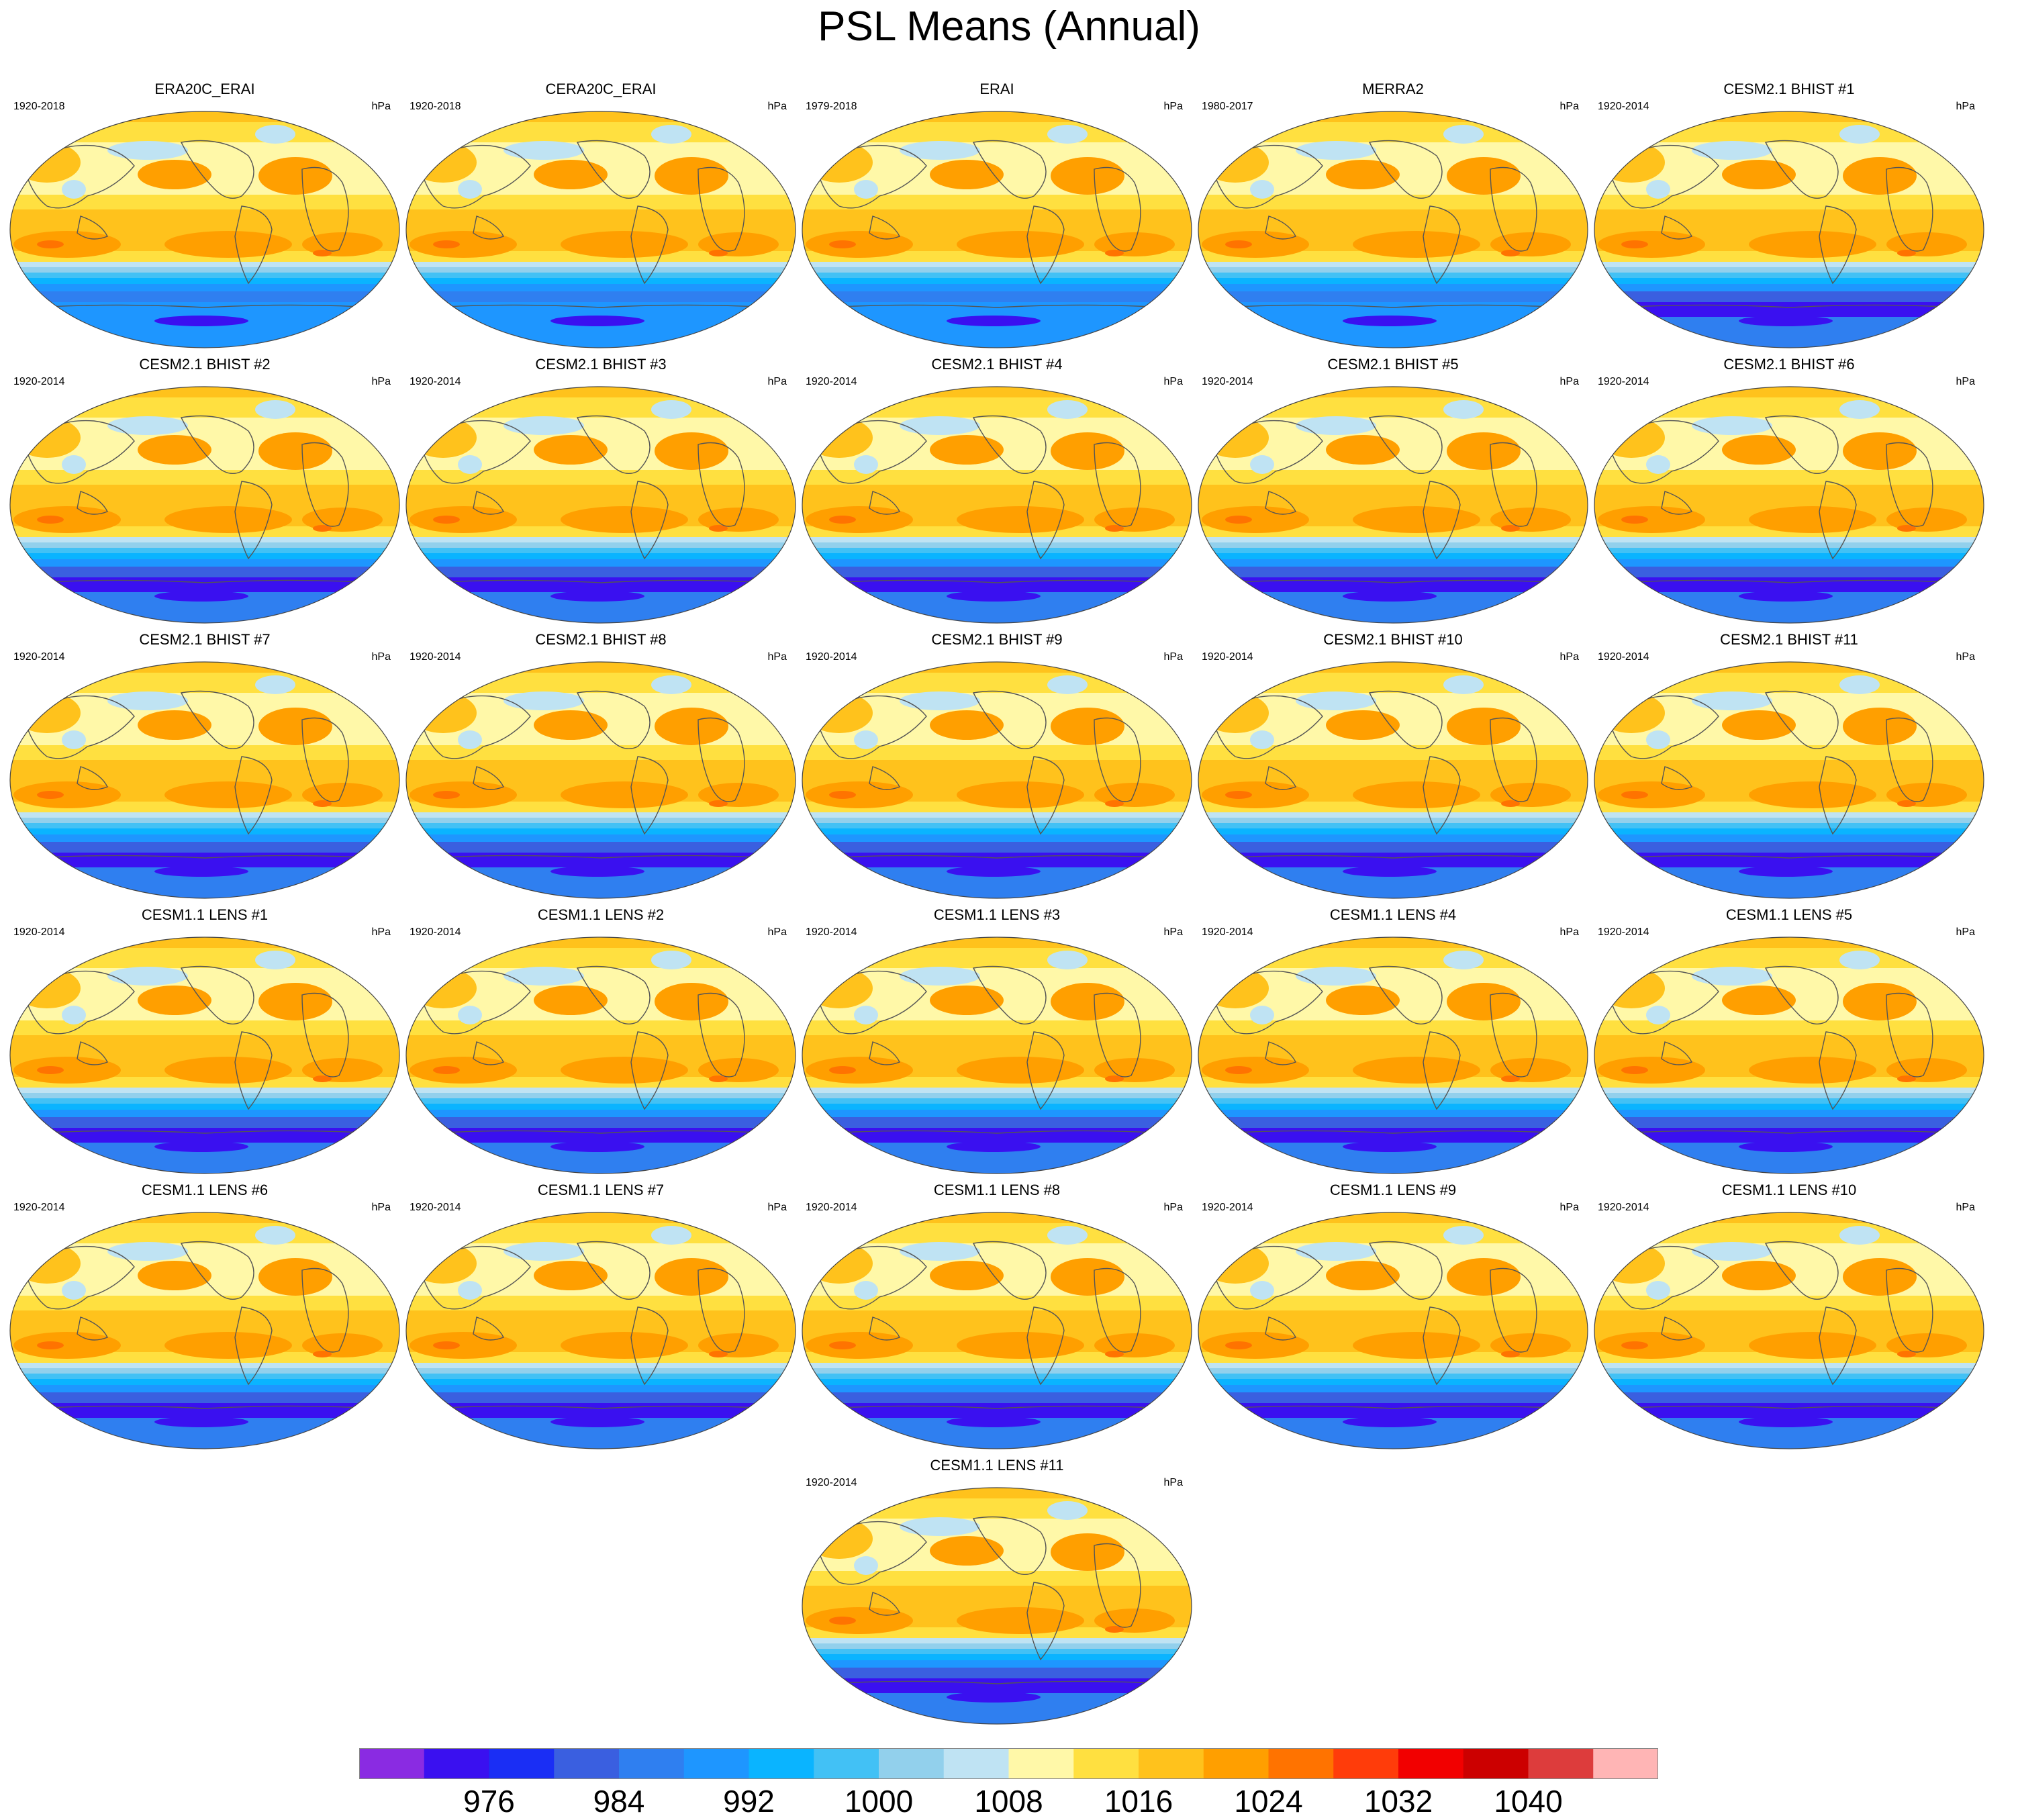  What do you see at coordinates (997, 490) in the screenshot?
I see `map-panel: CESM2.1 BHIST #4 1920-2014 hPa` at bounding box center [997, 490].